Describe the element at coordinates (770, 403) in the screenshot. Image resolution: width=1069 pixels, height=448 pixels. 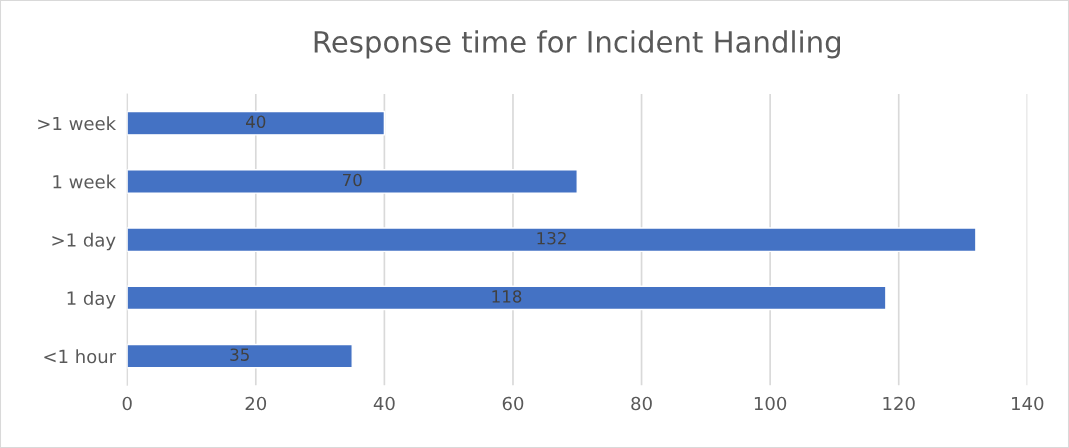
I see `x-tick-label: 100` at that location.